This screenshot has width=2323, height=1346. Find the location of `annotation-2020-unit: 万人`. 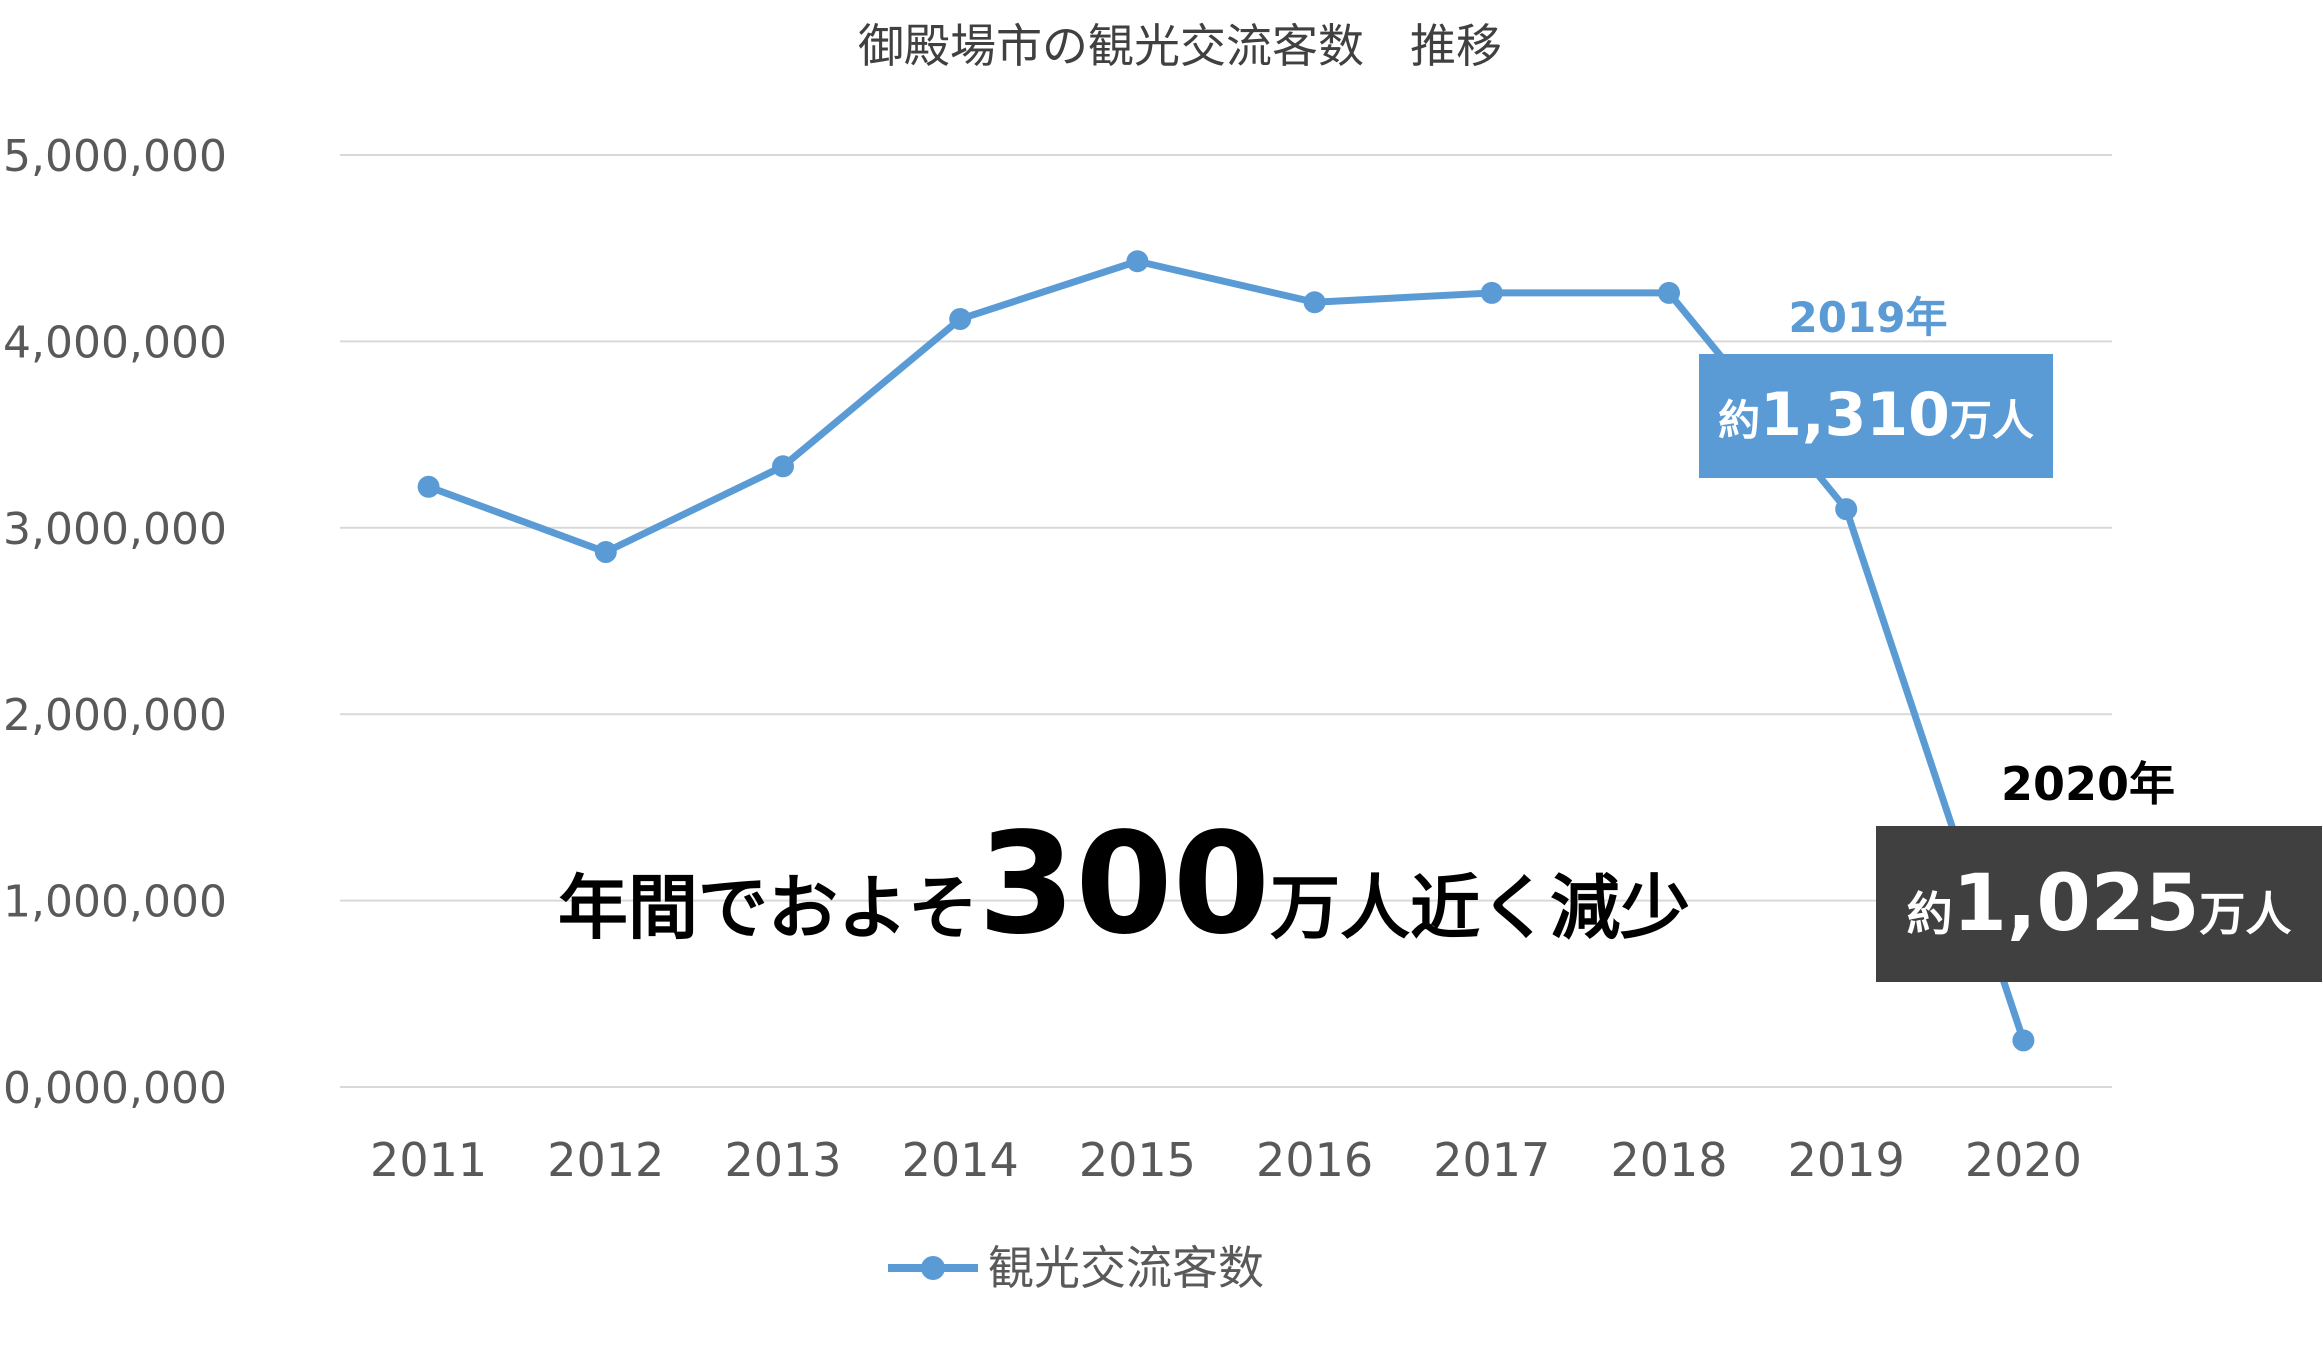

annotation-2020-unit: 万人 is located at coordinates (2245, 914).